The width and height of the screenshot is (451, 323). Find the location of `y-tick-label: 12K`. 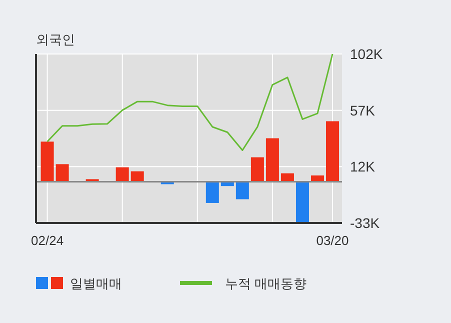

y-tick-label: 12K is located at coordinates (363, 166).